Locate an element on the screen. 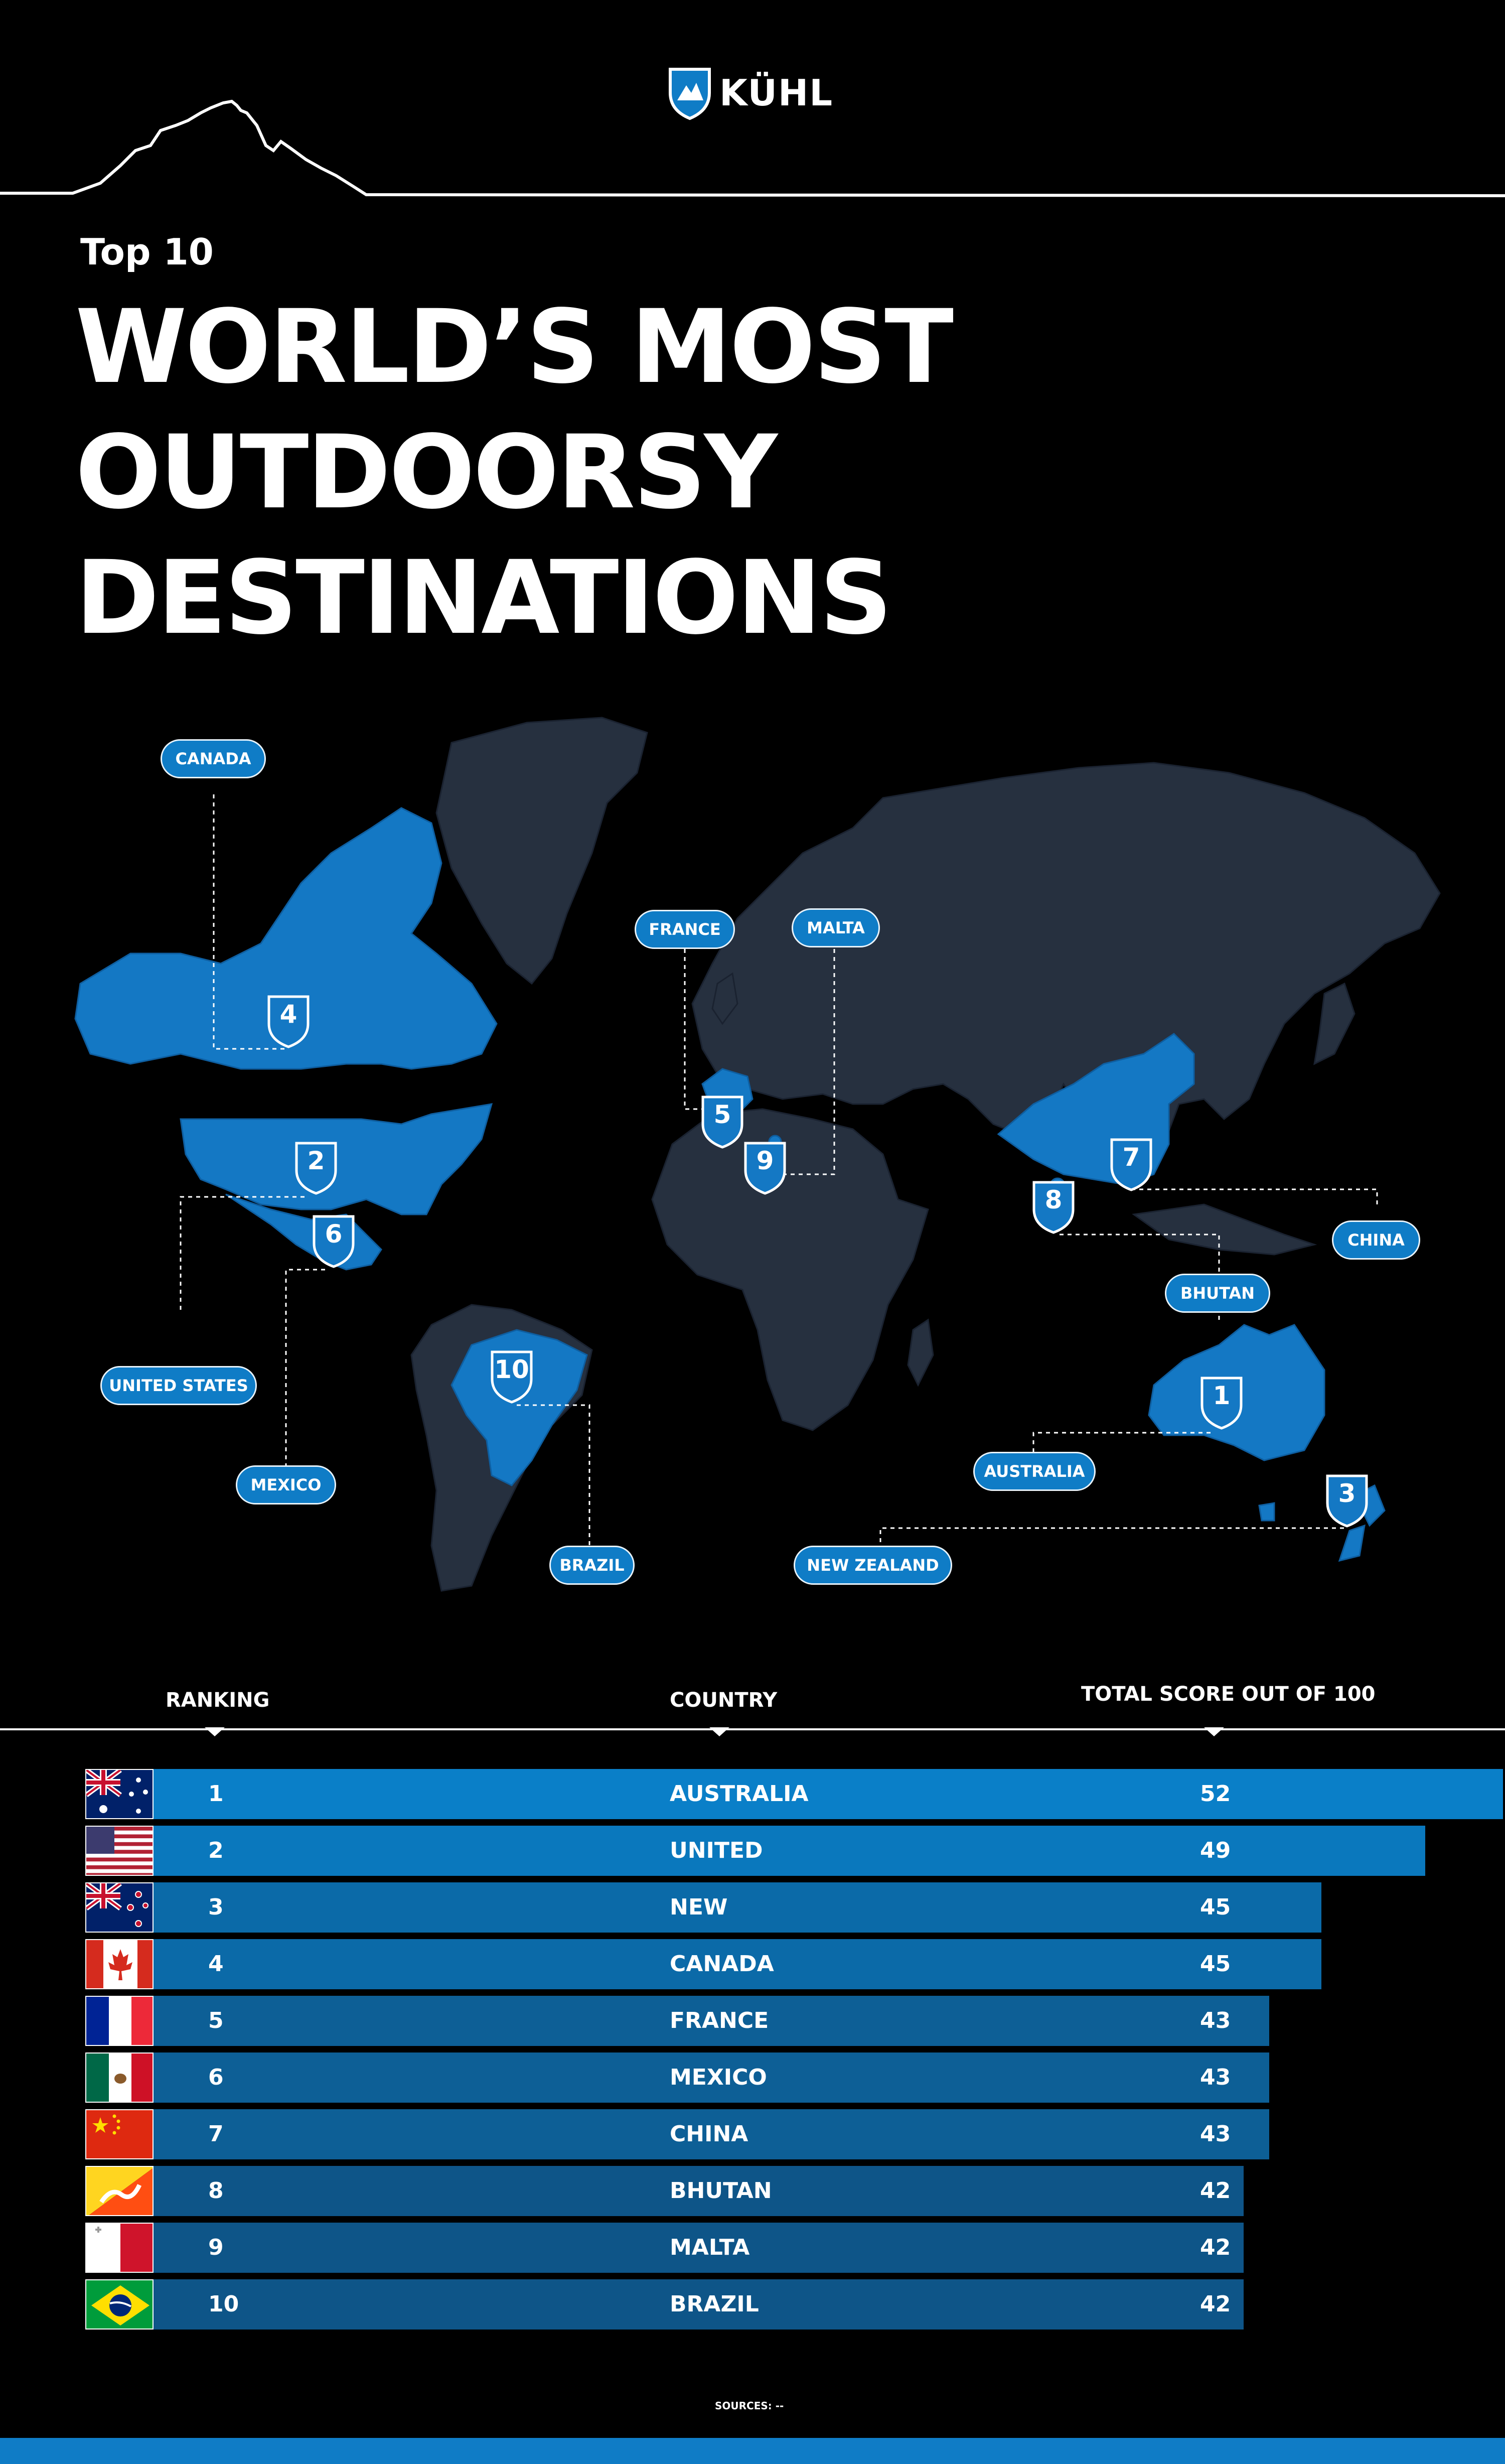  marker-number: 3 is located at coordinates (1347, 1493).